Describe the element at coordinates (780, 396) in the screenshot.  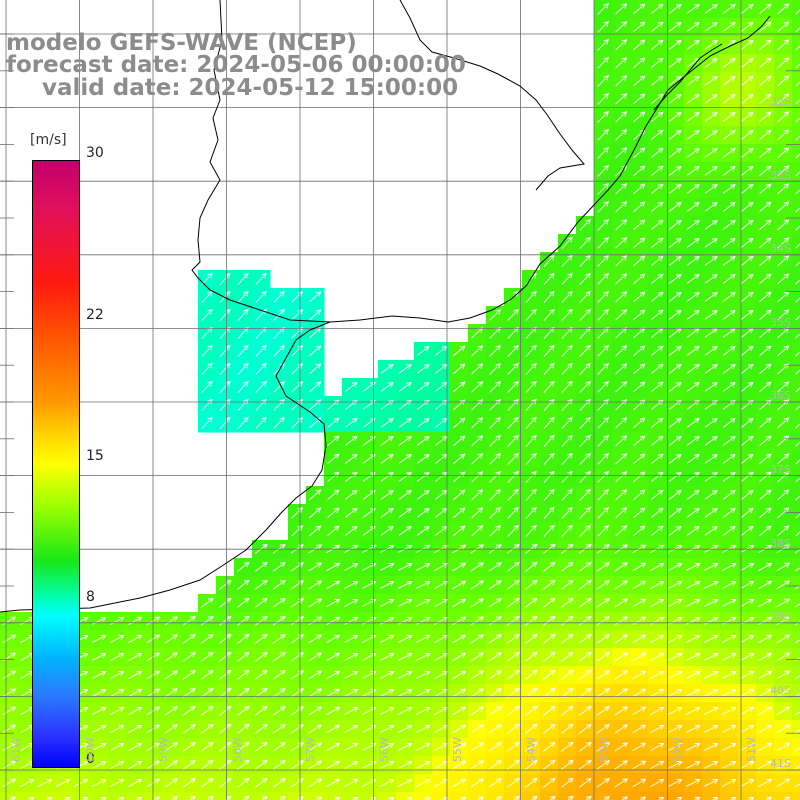
I see `latitude-label: 36S` at that location.